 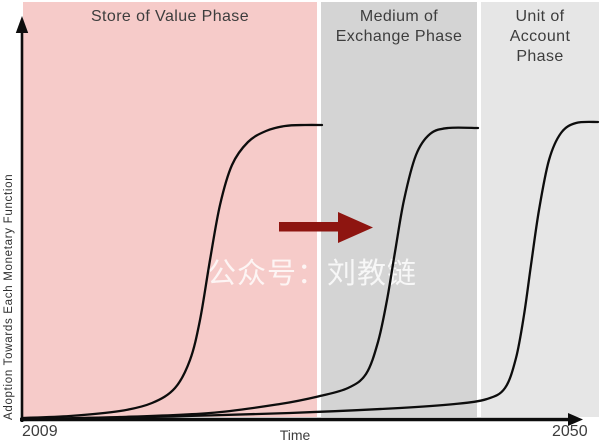 What do you see at coordinates (326, 227) in the screenshot?
I see `phase-transition-arrow-icon` at bounding box center [326, 227].